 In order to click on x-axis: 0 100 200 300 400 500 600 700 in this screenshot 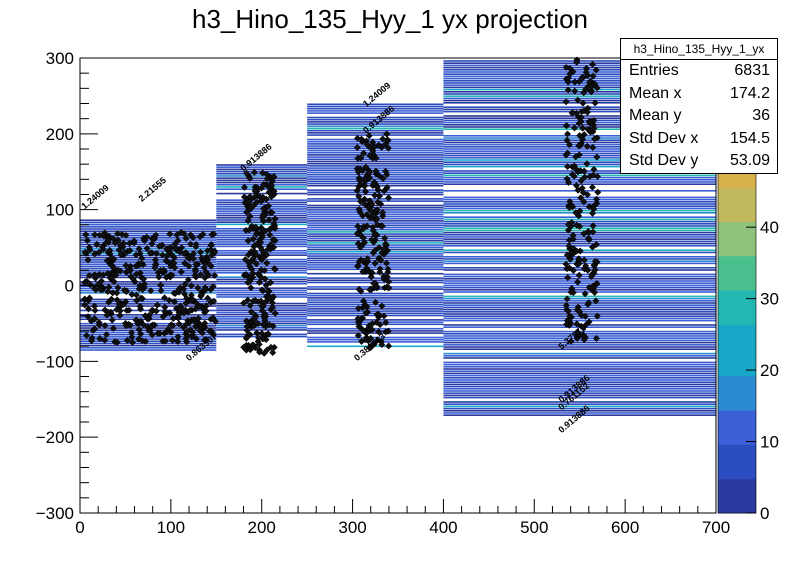, I will do `click(402, 518)`.